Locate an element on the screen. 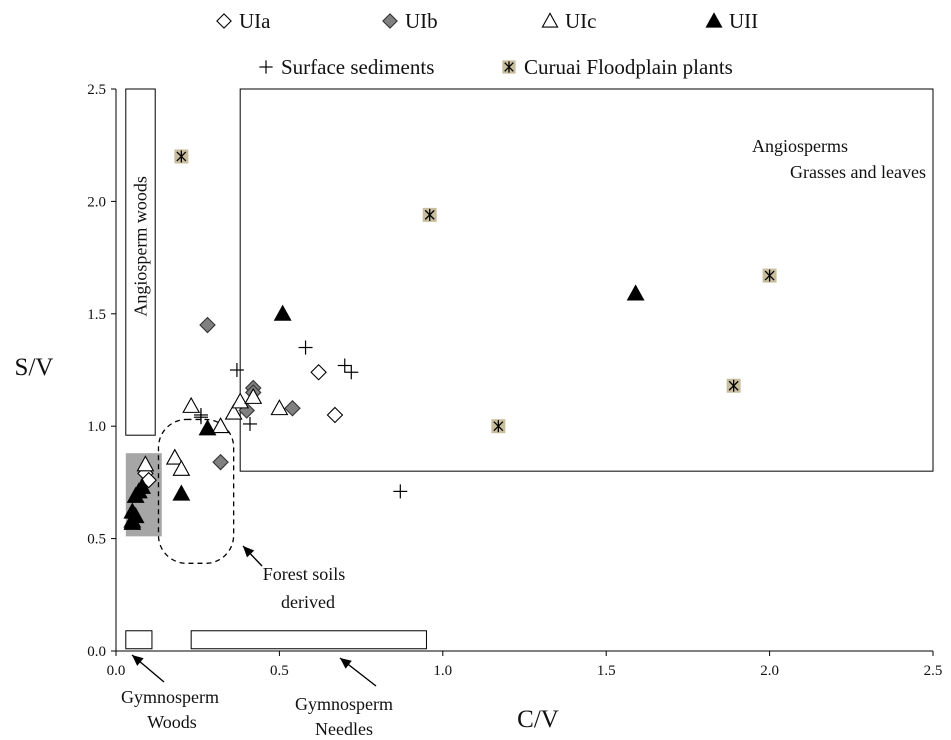  gymnosperm-woods-label: Gymnosperm is located at coordinates (170, 697).